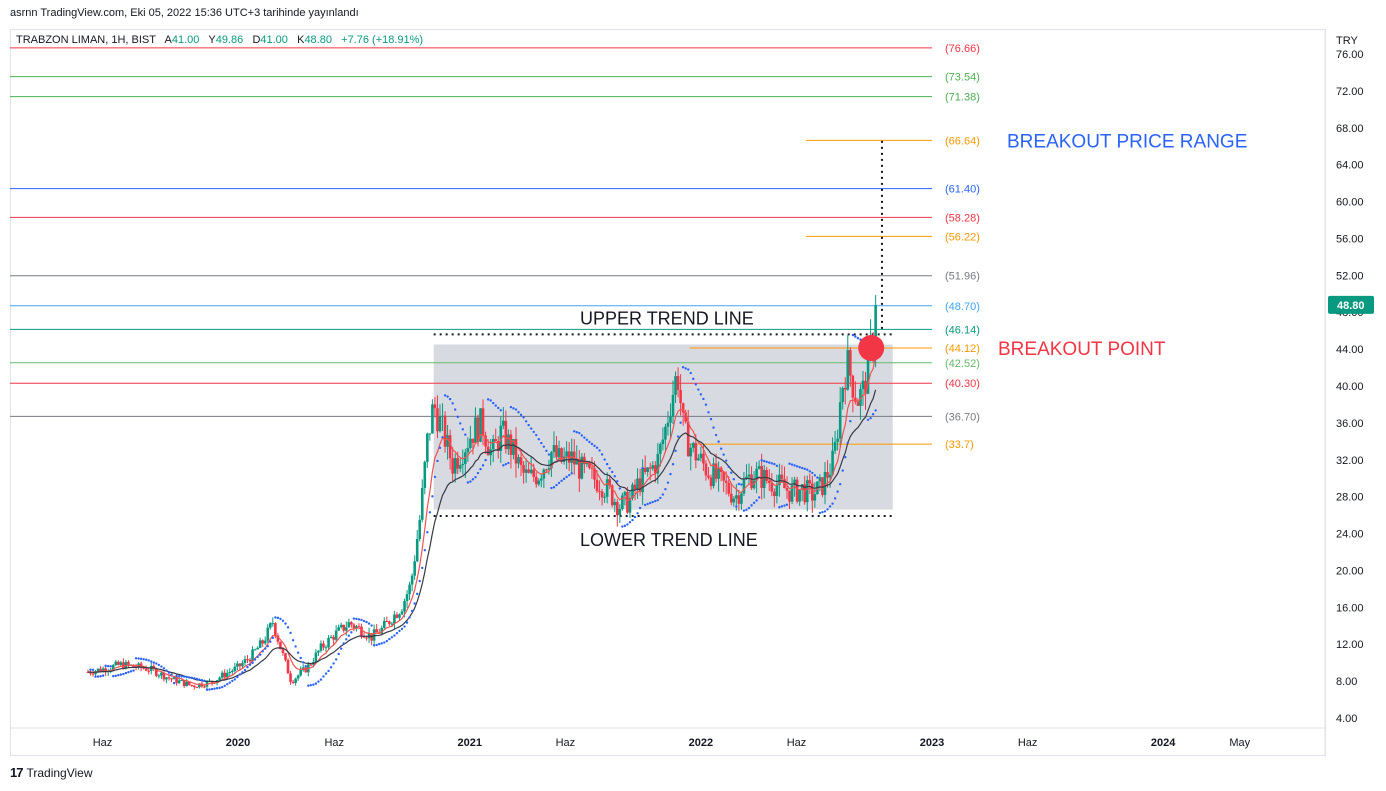 This screenshot has width=1386, height=791. I want to click on y-tick-label: 72.00, so click(1350, 92).